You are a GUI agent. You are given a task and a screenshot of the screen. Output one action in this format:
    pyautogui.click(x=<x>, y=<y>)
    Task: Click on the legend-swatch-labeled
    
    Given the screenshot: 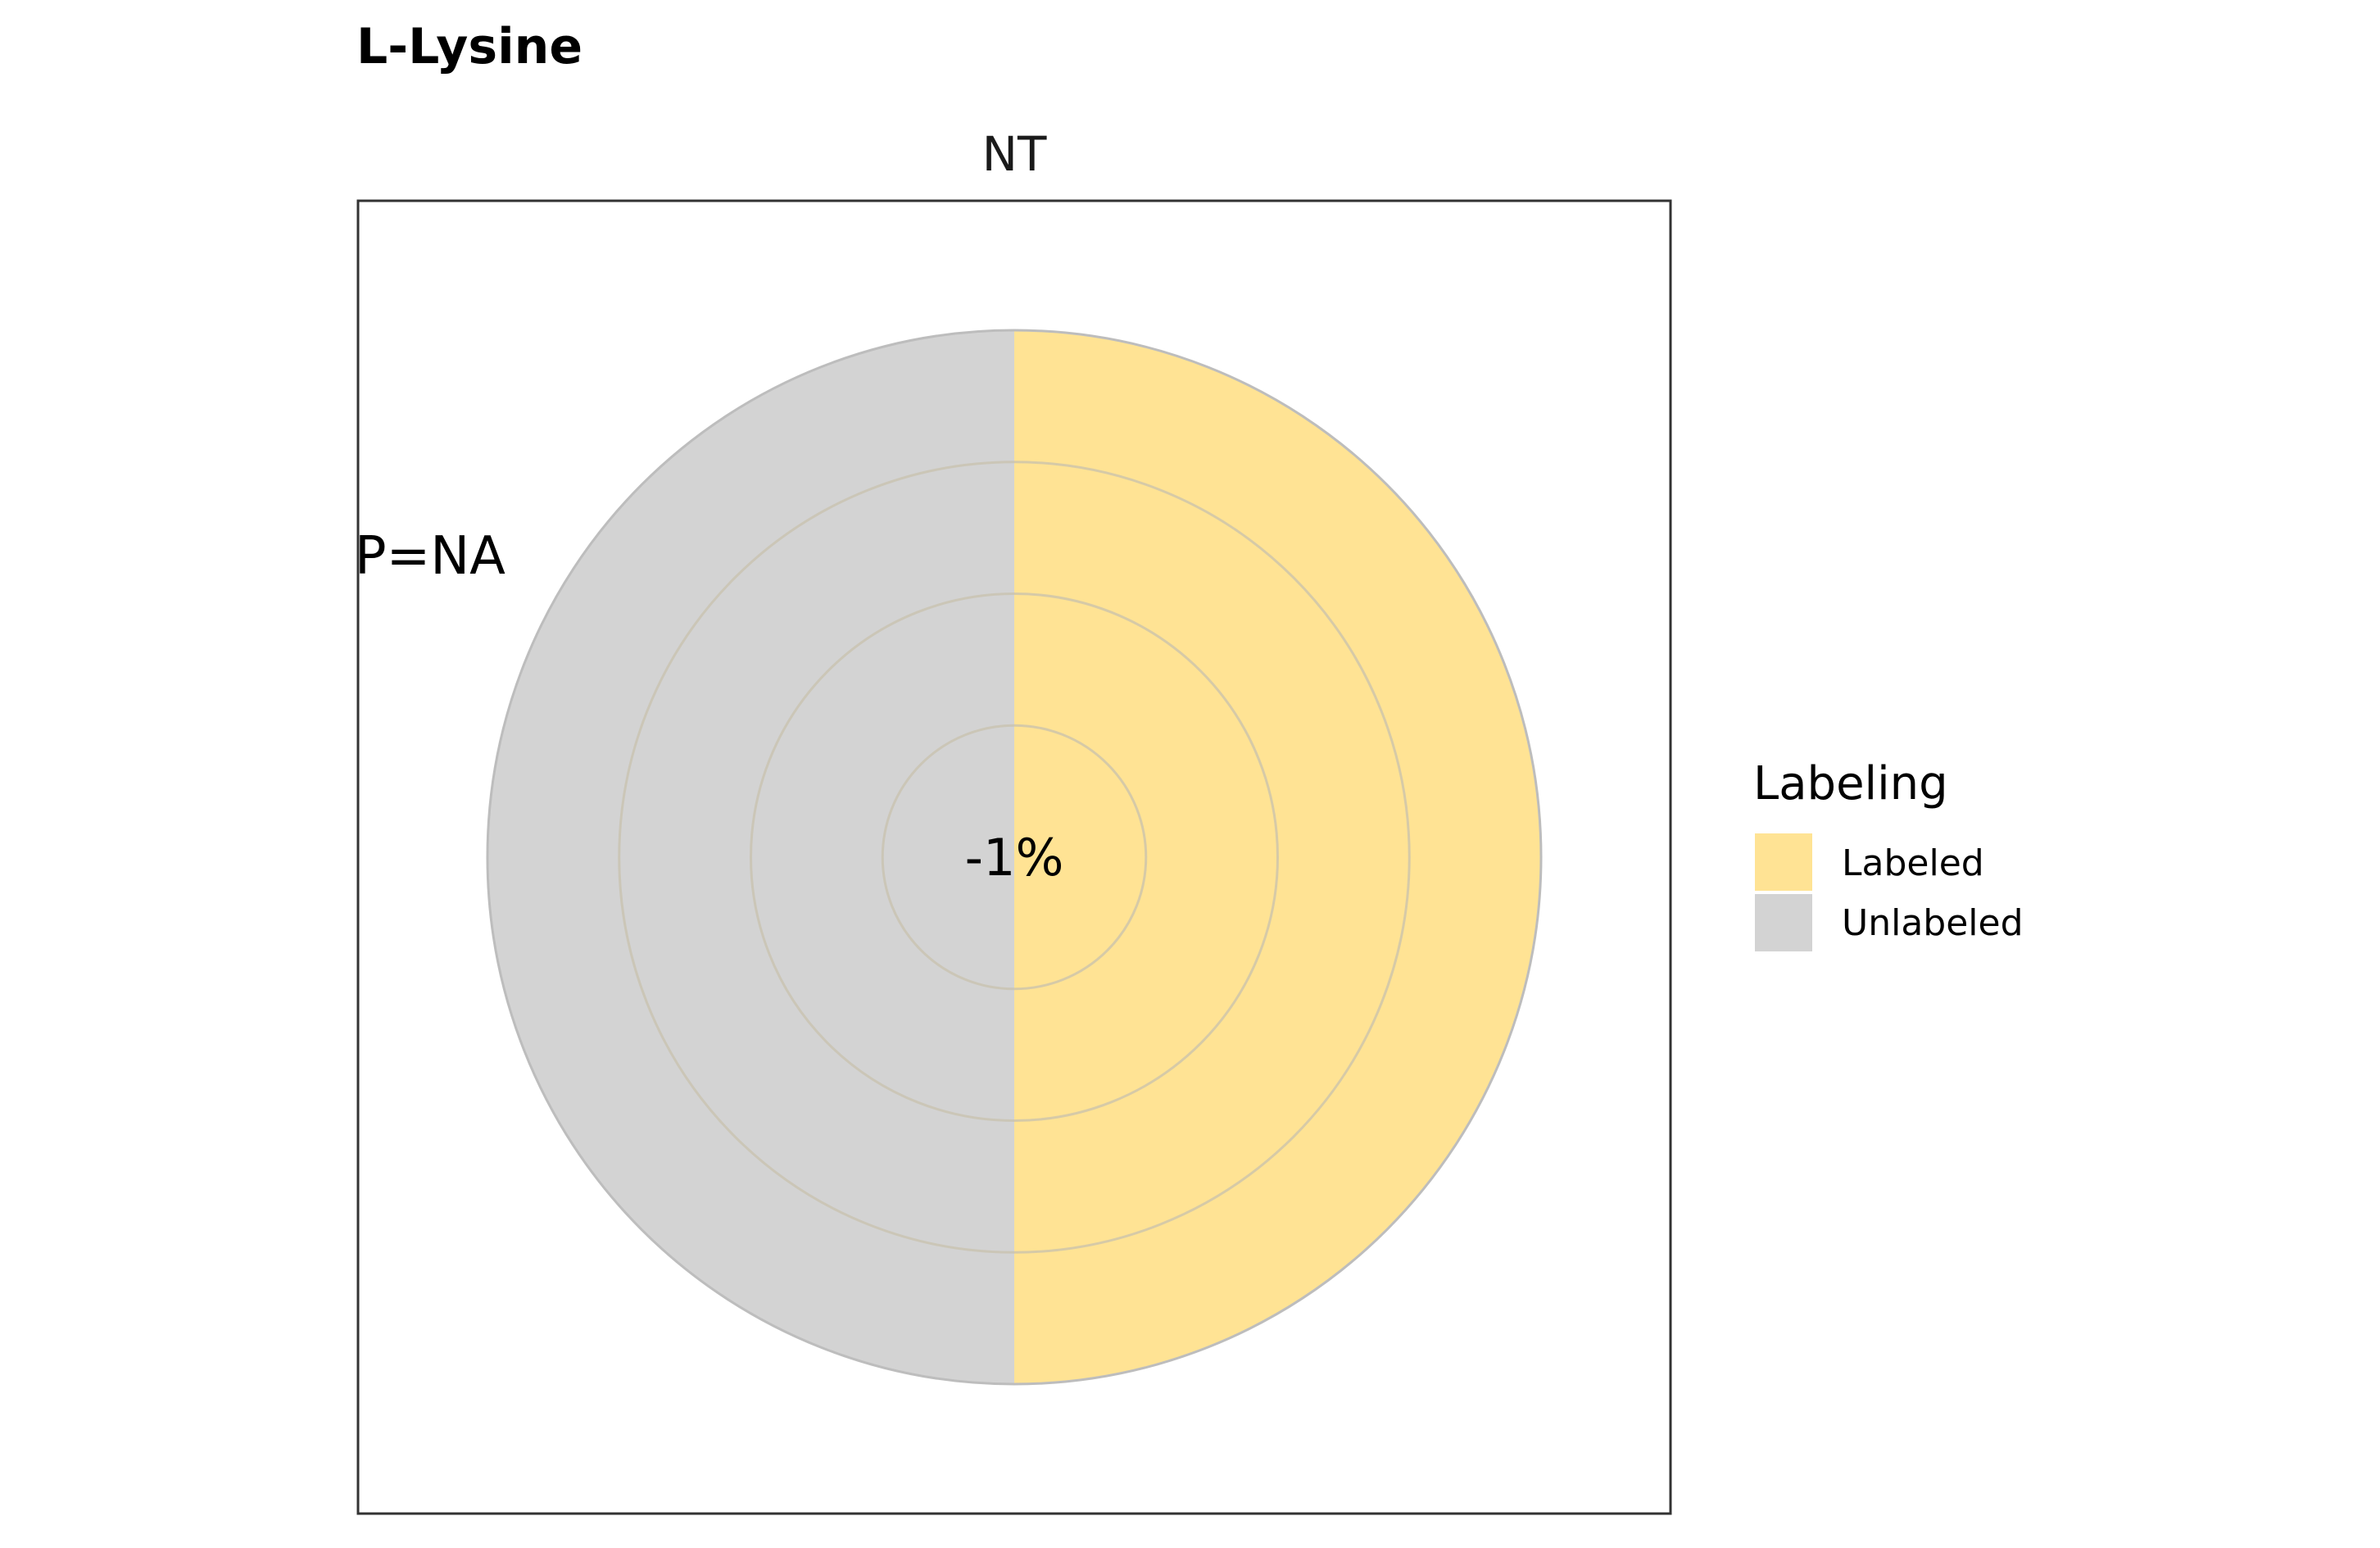 What is the action you would take?
    pyautogui.click(x=1783, y=862)
    